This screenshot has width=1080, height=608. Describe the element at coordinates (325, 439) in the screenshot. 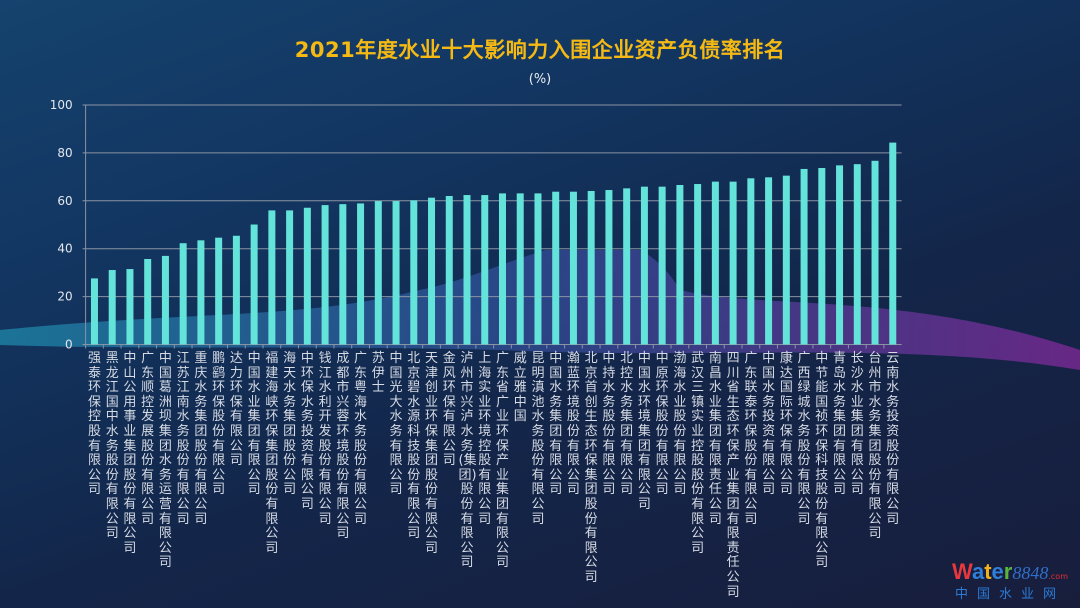

I see `x-tick-label: 钱江水利开发股份有限公司` at that location.